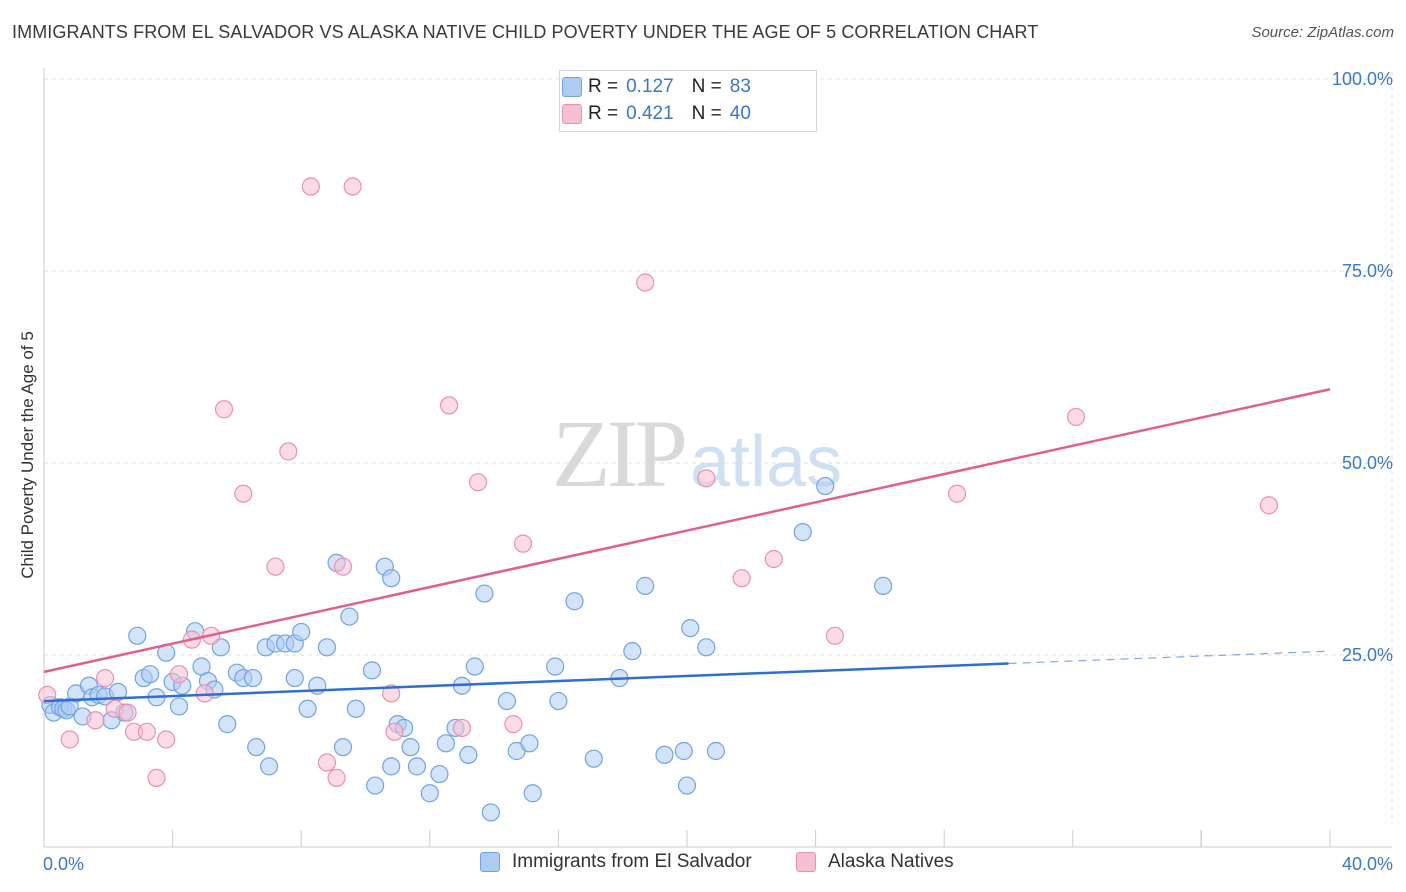 This screenshot has width=1406, height=892. Describe the element at coordinates (1367, 271) in the screenshot. I see `y-tick-label: 75.0%` at that location.